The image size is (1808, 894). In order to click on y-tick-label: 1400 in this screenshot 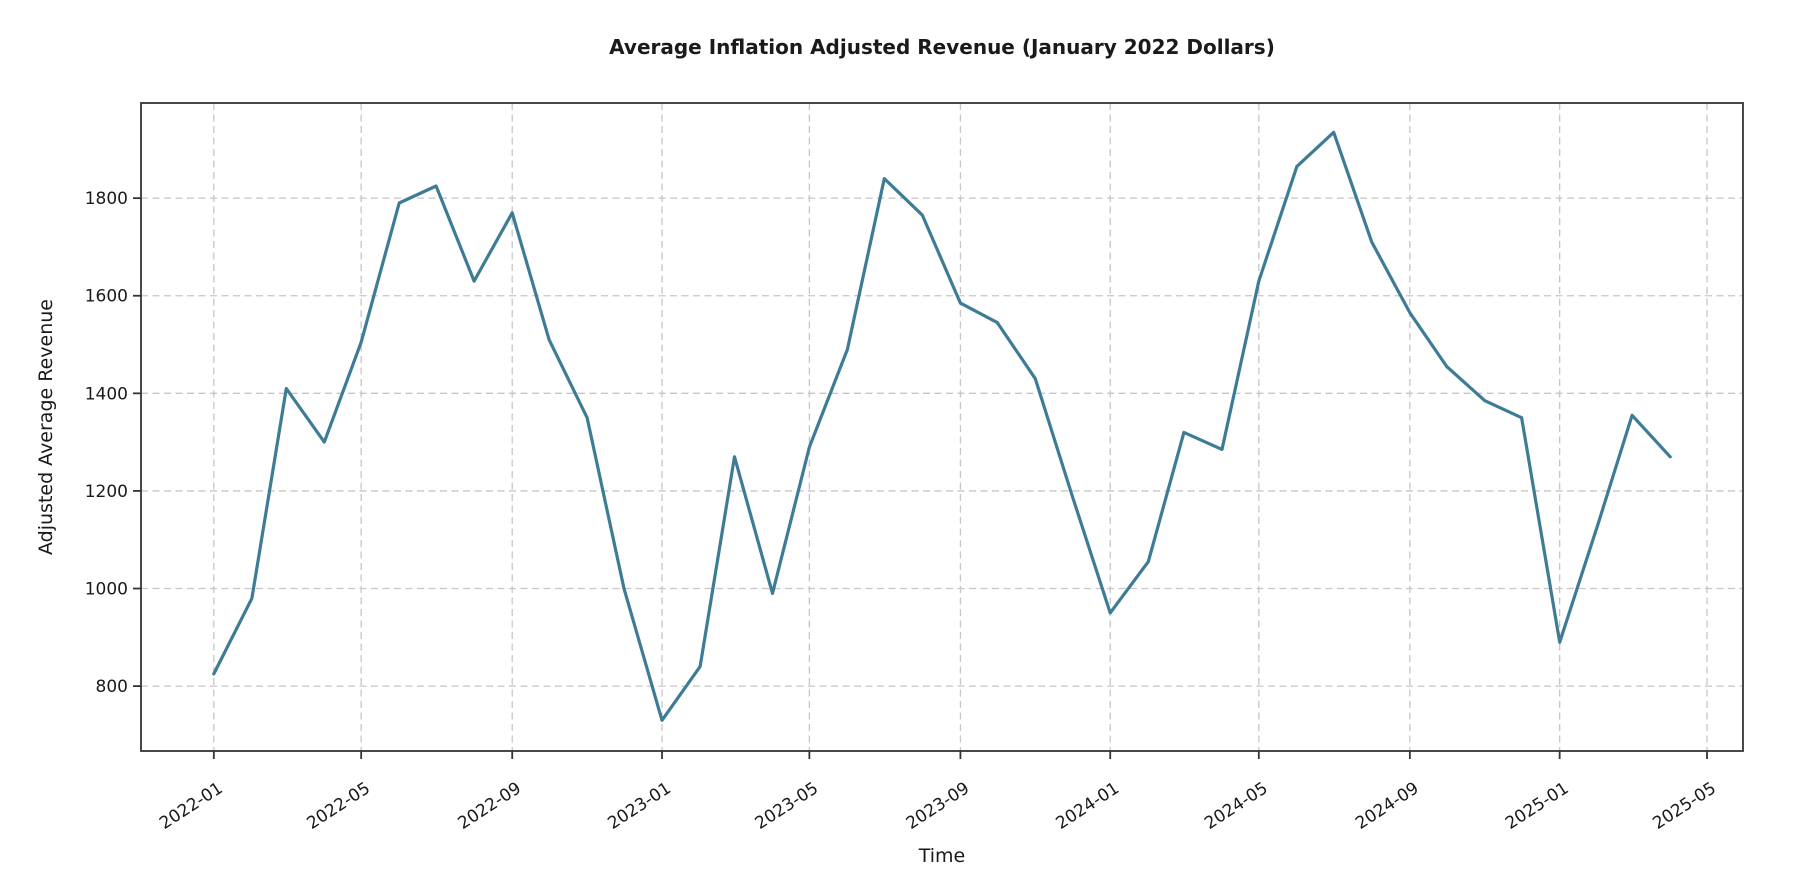, I will do `click(106, 394)`.